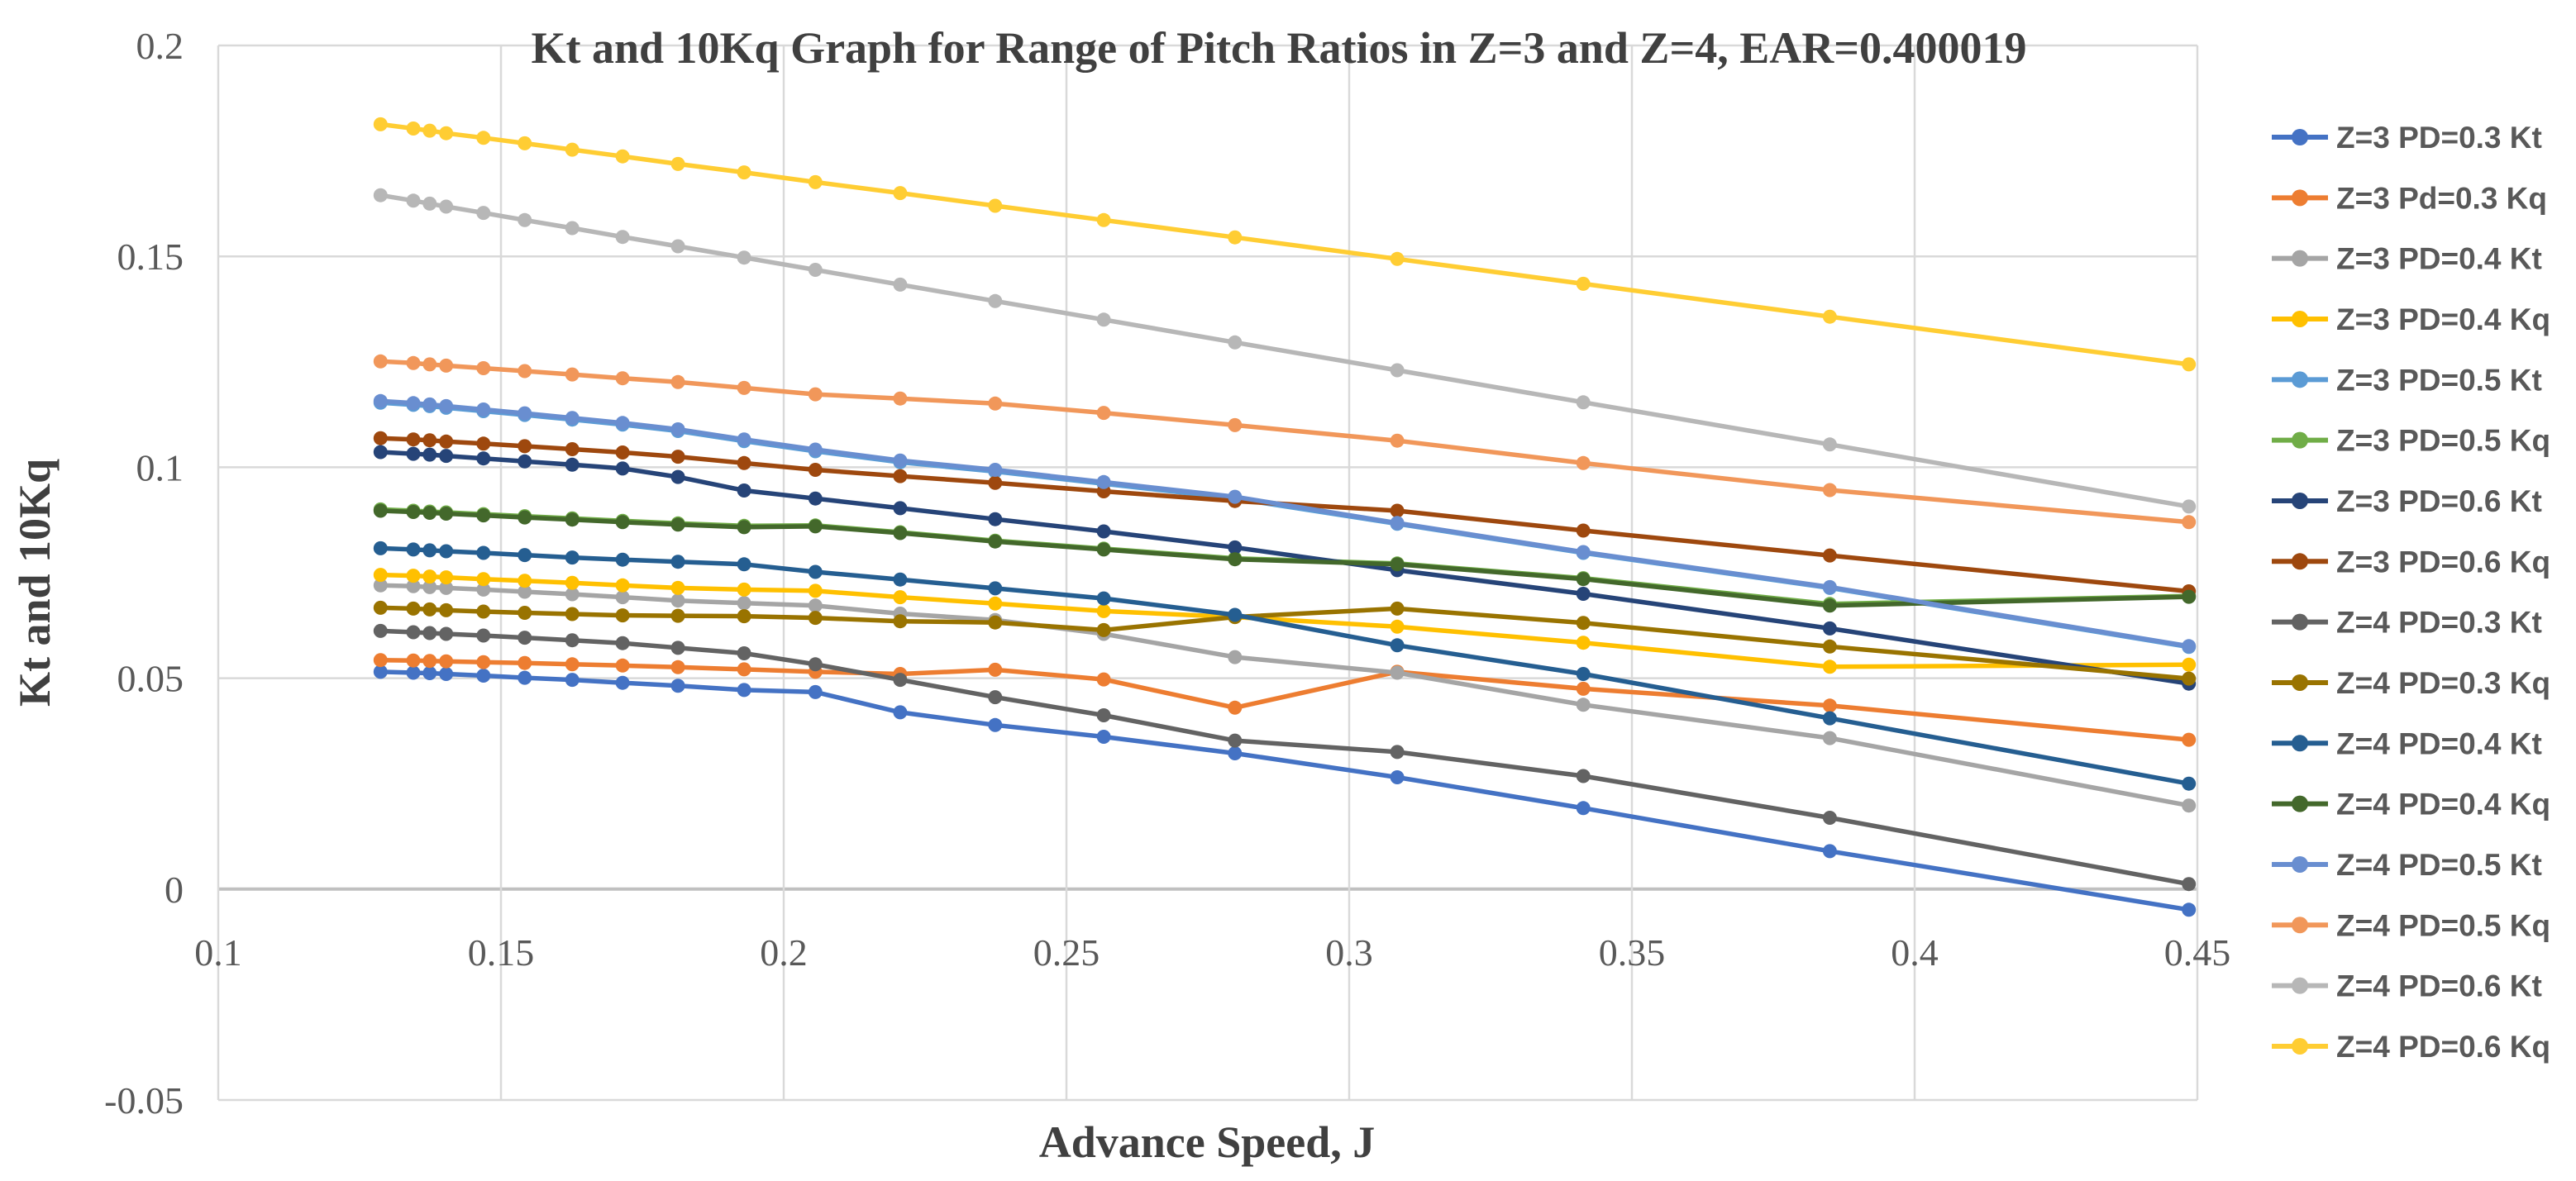 The width and height of the screenshot is (2576, 1181). Describe the element at coordinates (1349, 952) in the screenshot. I see `x-tick-label: 0.3` at that location.